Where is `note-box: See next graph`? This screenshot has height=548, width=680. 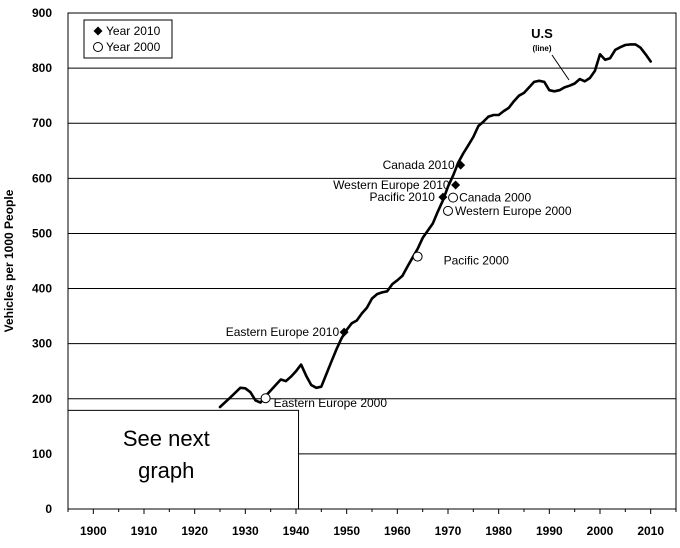 note-box: See next graph is located at coordinates (183, 459).